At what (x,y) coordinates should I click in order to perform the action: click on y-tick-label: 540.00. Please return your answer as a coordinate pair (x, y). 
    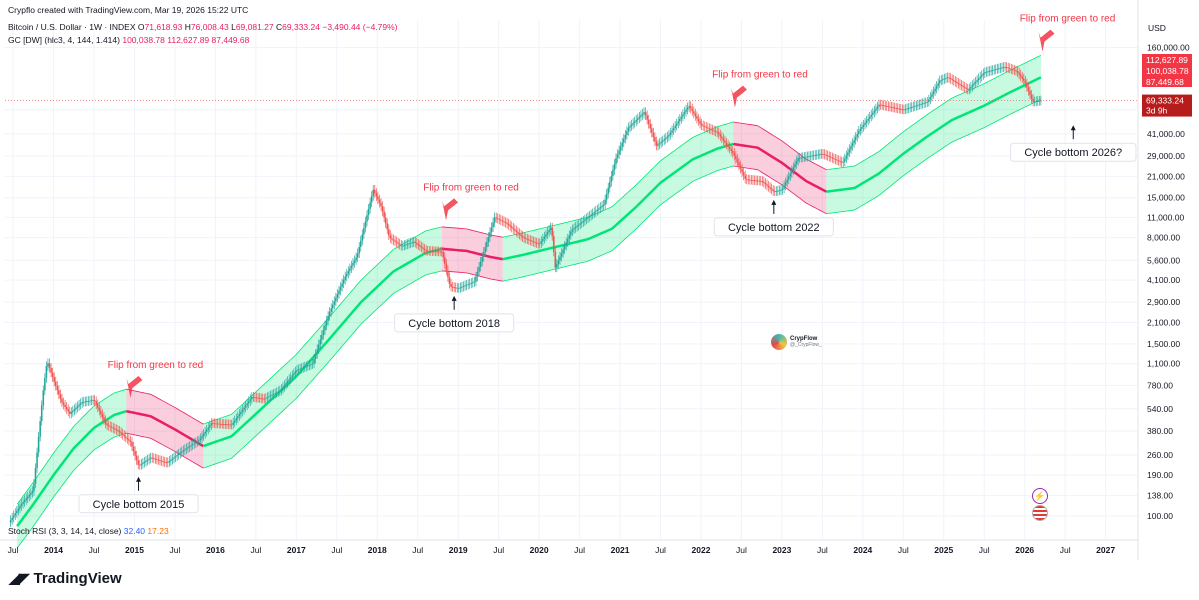
    Looking at the image, I should click on (1160, 409).